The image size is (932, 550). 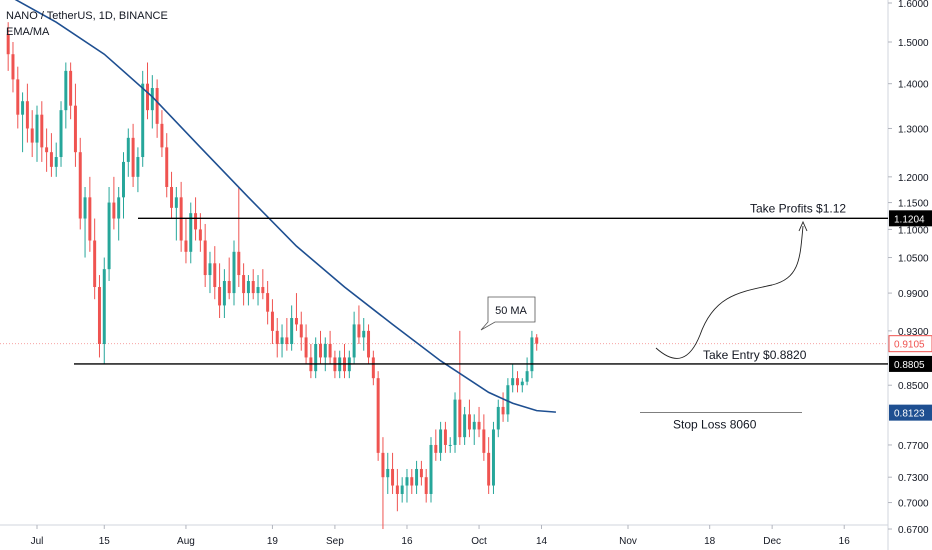 I want to click on price-tick-label: 1.3000, so click(x=913, y=129).